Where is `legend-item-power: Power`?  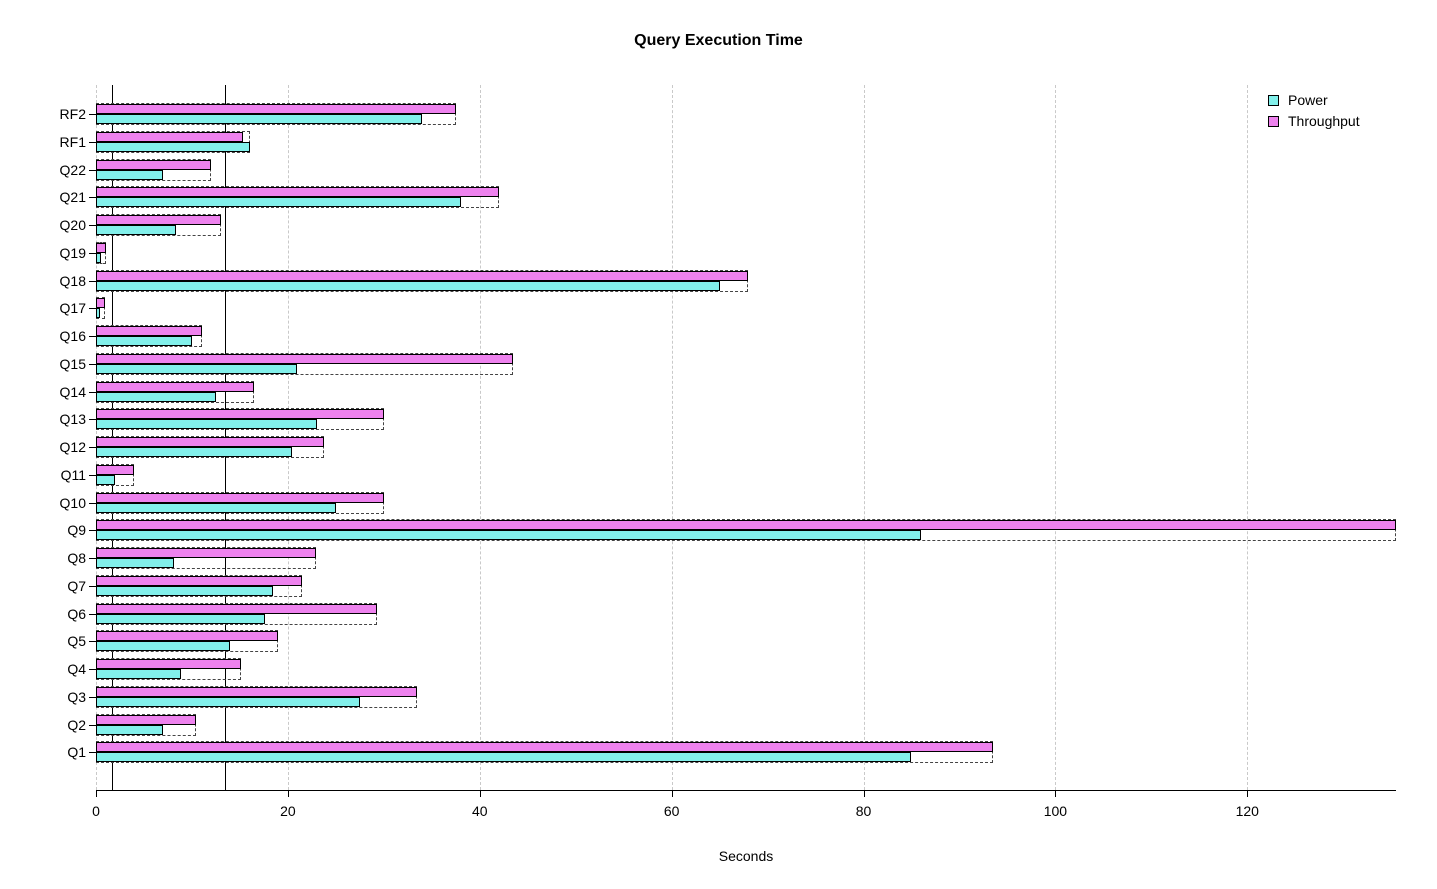 legend-item-power: Power is located at coordinates (1314, 100).